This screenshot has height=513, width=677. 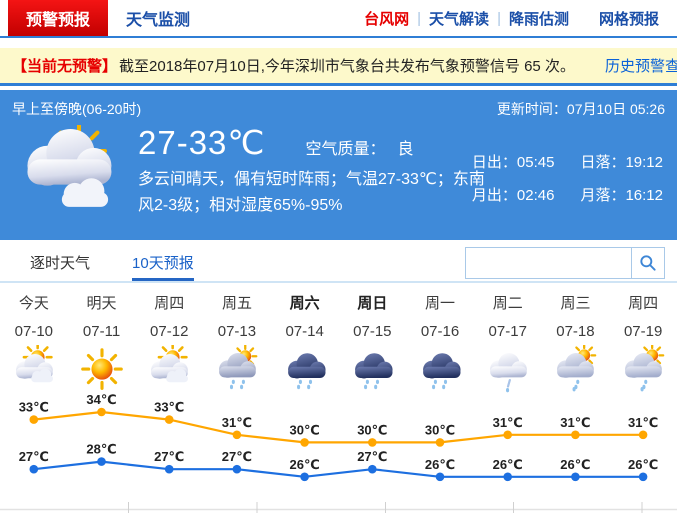 What do you see at coordinates (338, 427) in the screenshot?
I see `high-temp-line` at bounding box center [338, 427].